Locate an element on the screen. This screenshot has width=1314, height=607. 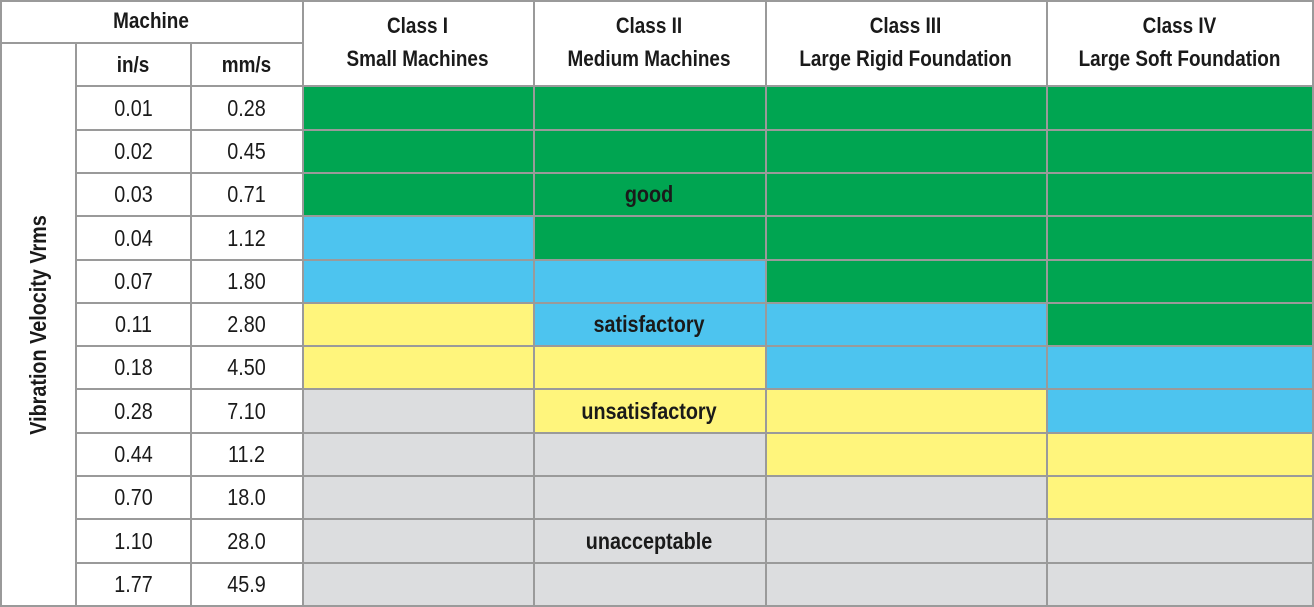
zone-label-good: good is located at coordinates (649, 194).